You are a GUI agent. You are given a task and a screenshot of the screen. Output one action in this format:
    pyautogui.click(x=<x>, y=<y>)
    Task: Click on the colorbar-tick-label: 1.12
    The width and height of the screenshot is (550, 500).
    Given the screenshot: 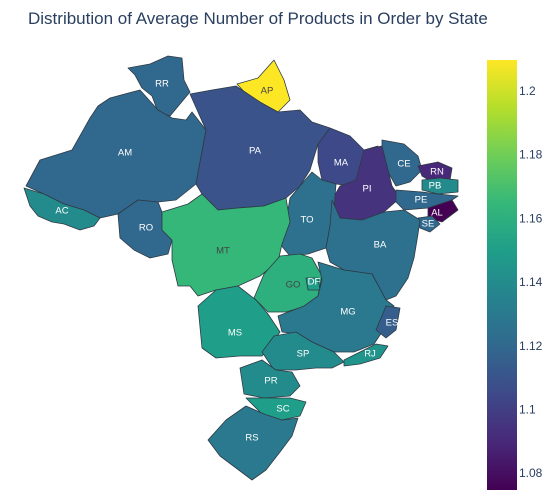 What is the action you would take?
    pyautogui.click(x=531, y=346)
    